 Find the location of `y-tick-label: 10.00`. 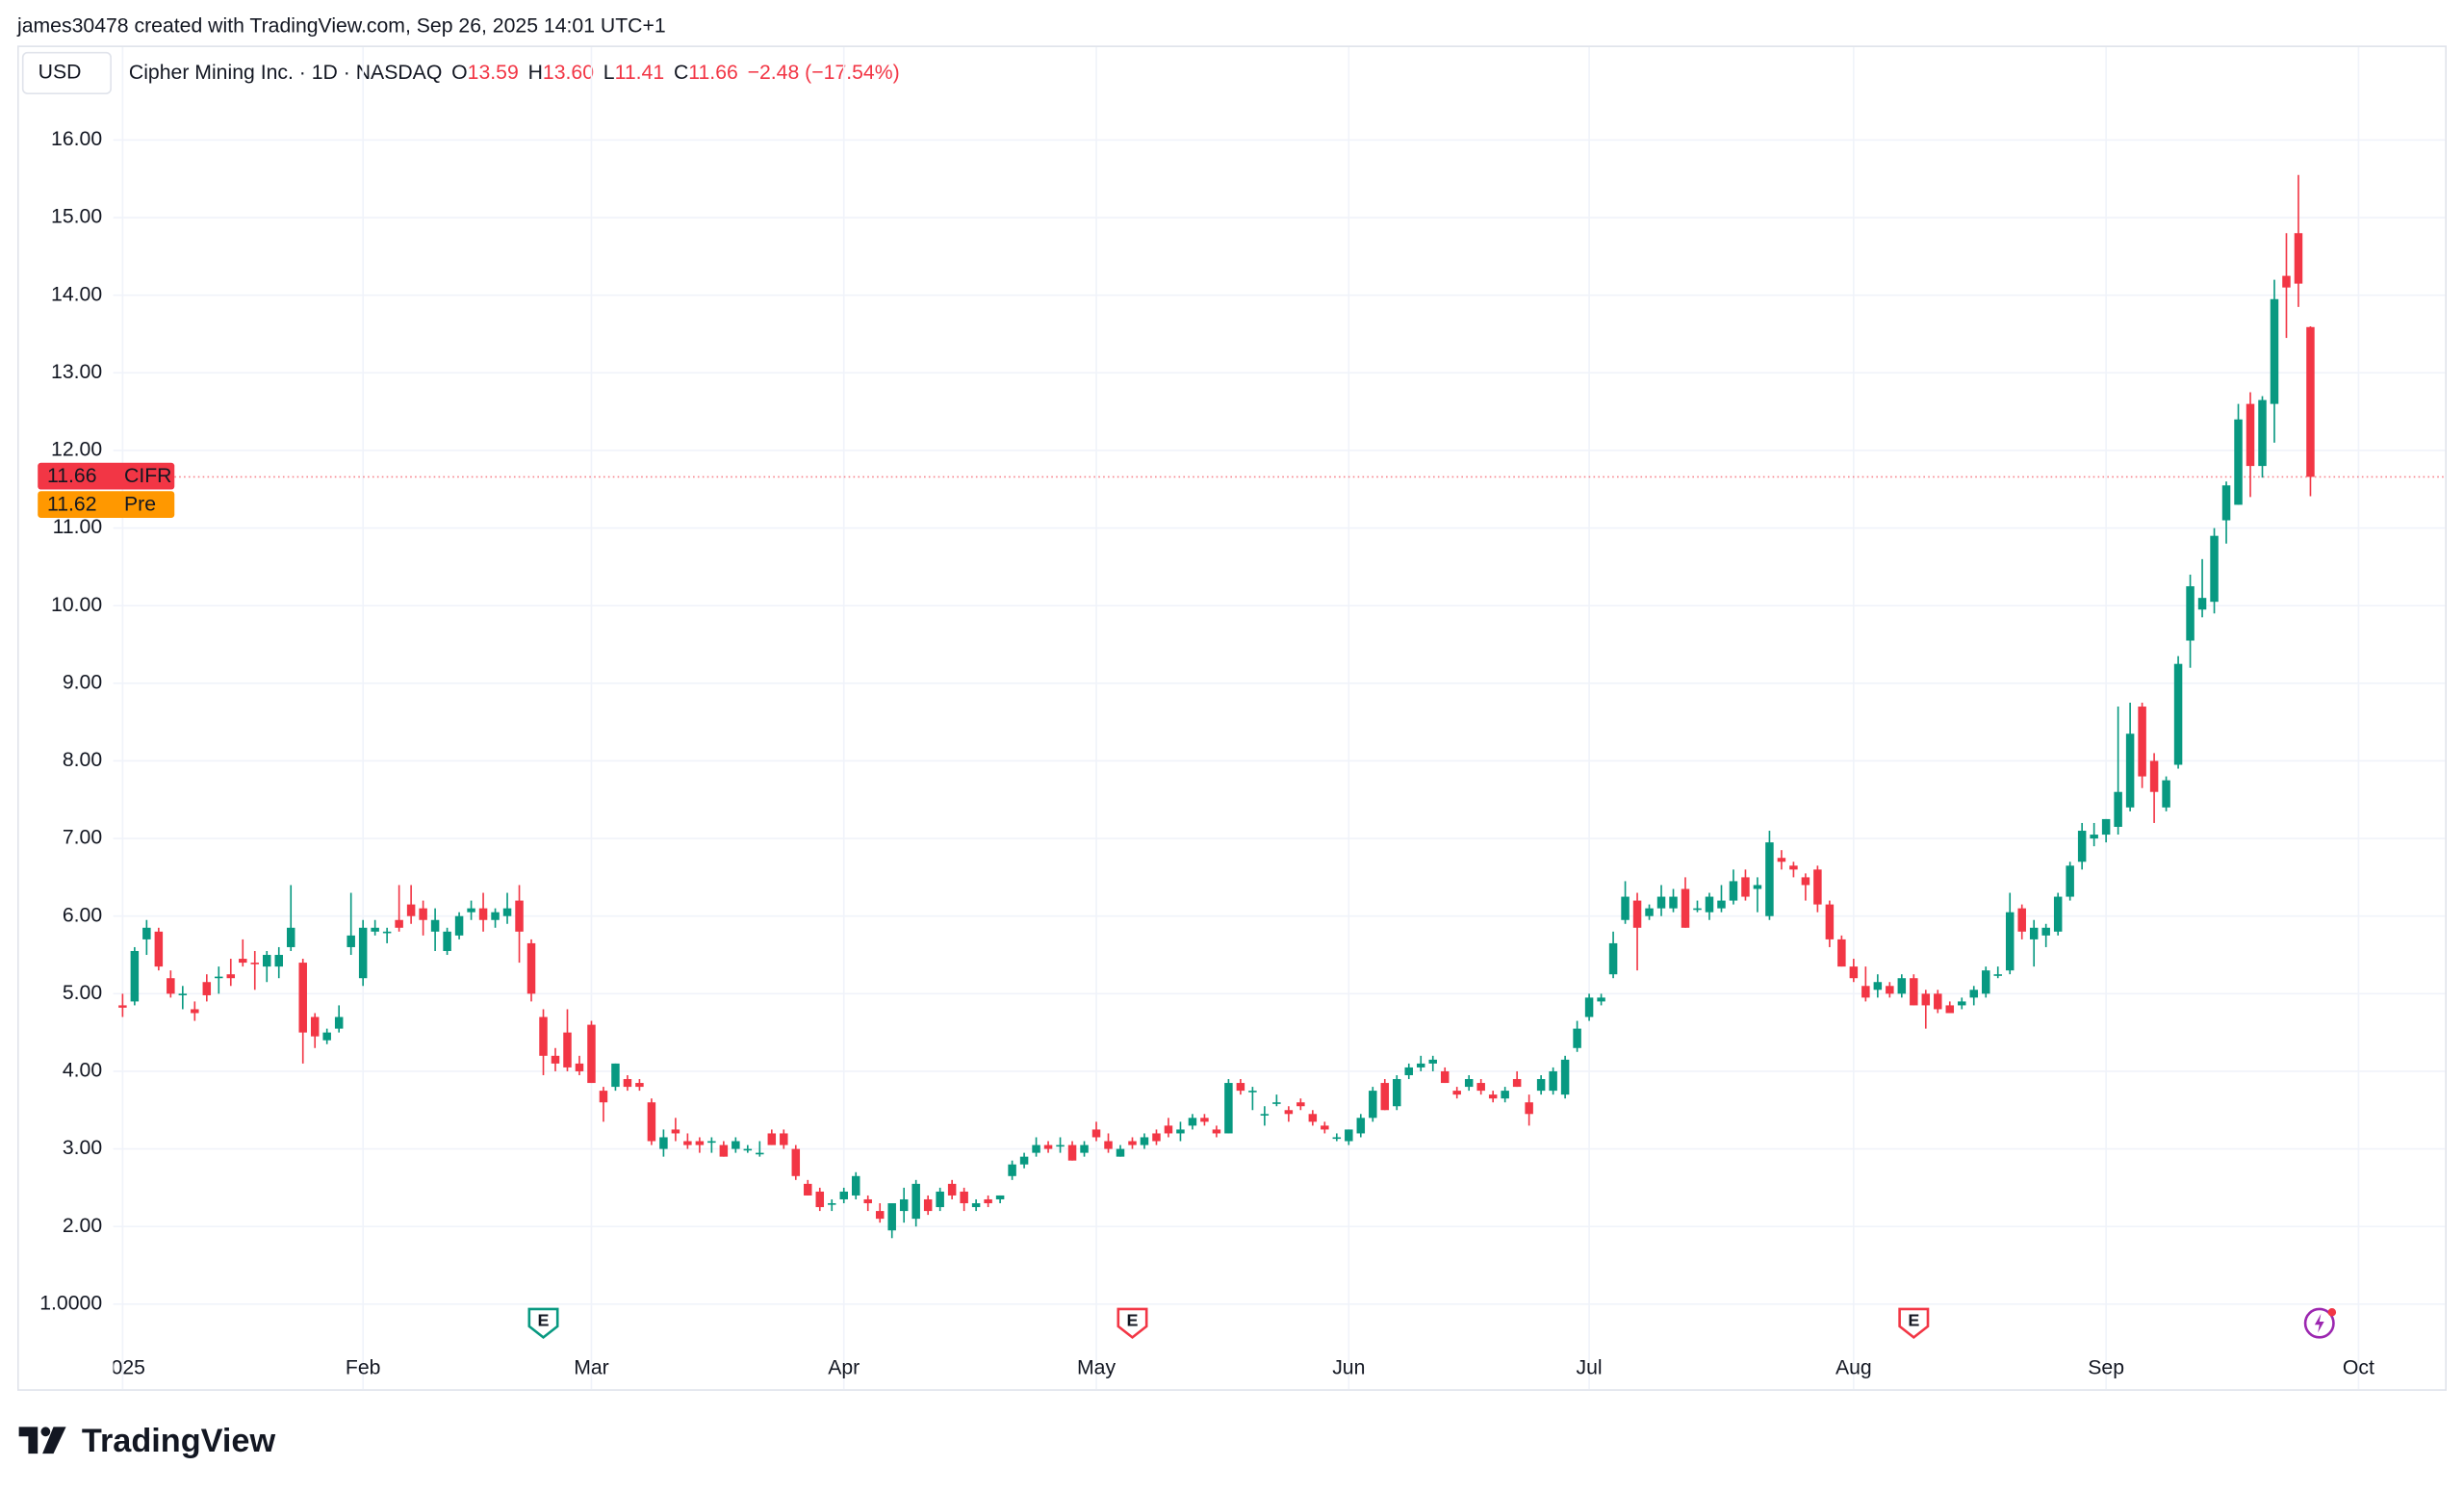

y-tick-label: 10.00 is located at coordinates (76, 605).